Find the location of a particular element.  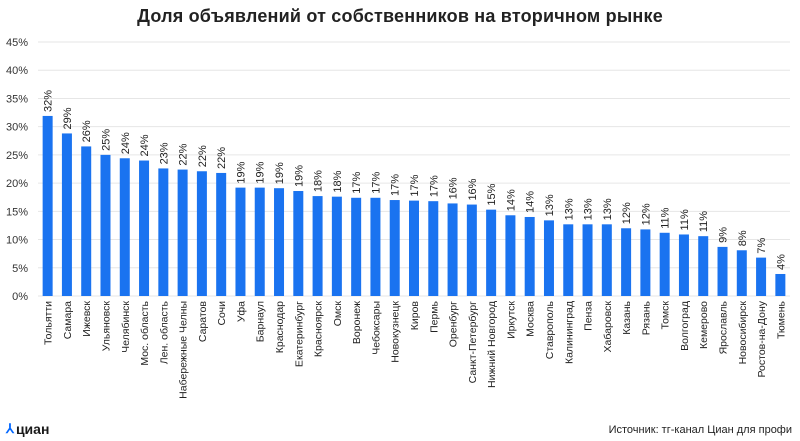

source-note: Источник: тг-канал Циан для профи is located at coordinates (700, 430).